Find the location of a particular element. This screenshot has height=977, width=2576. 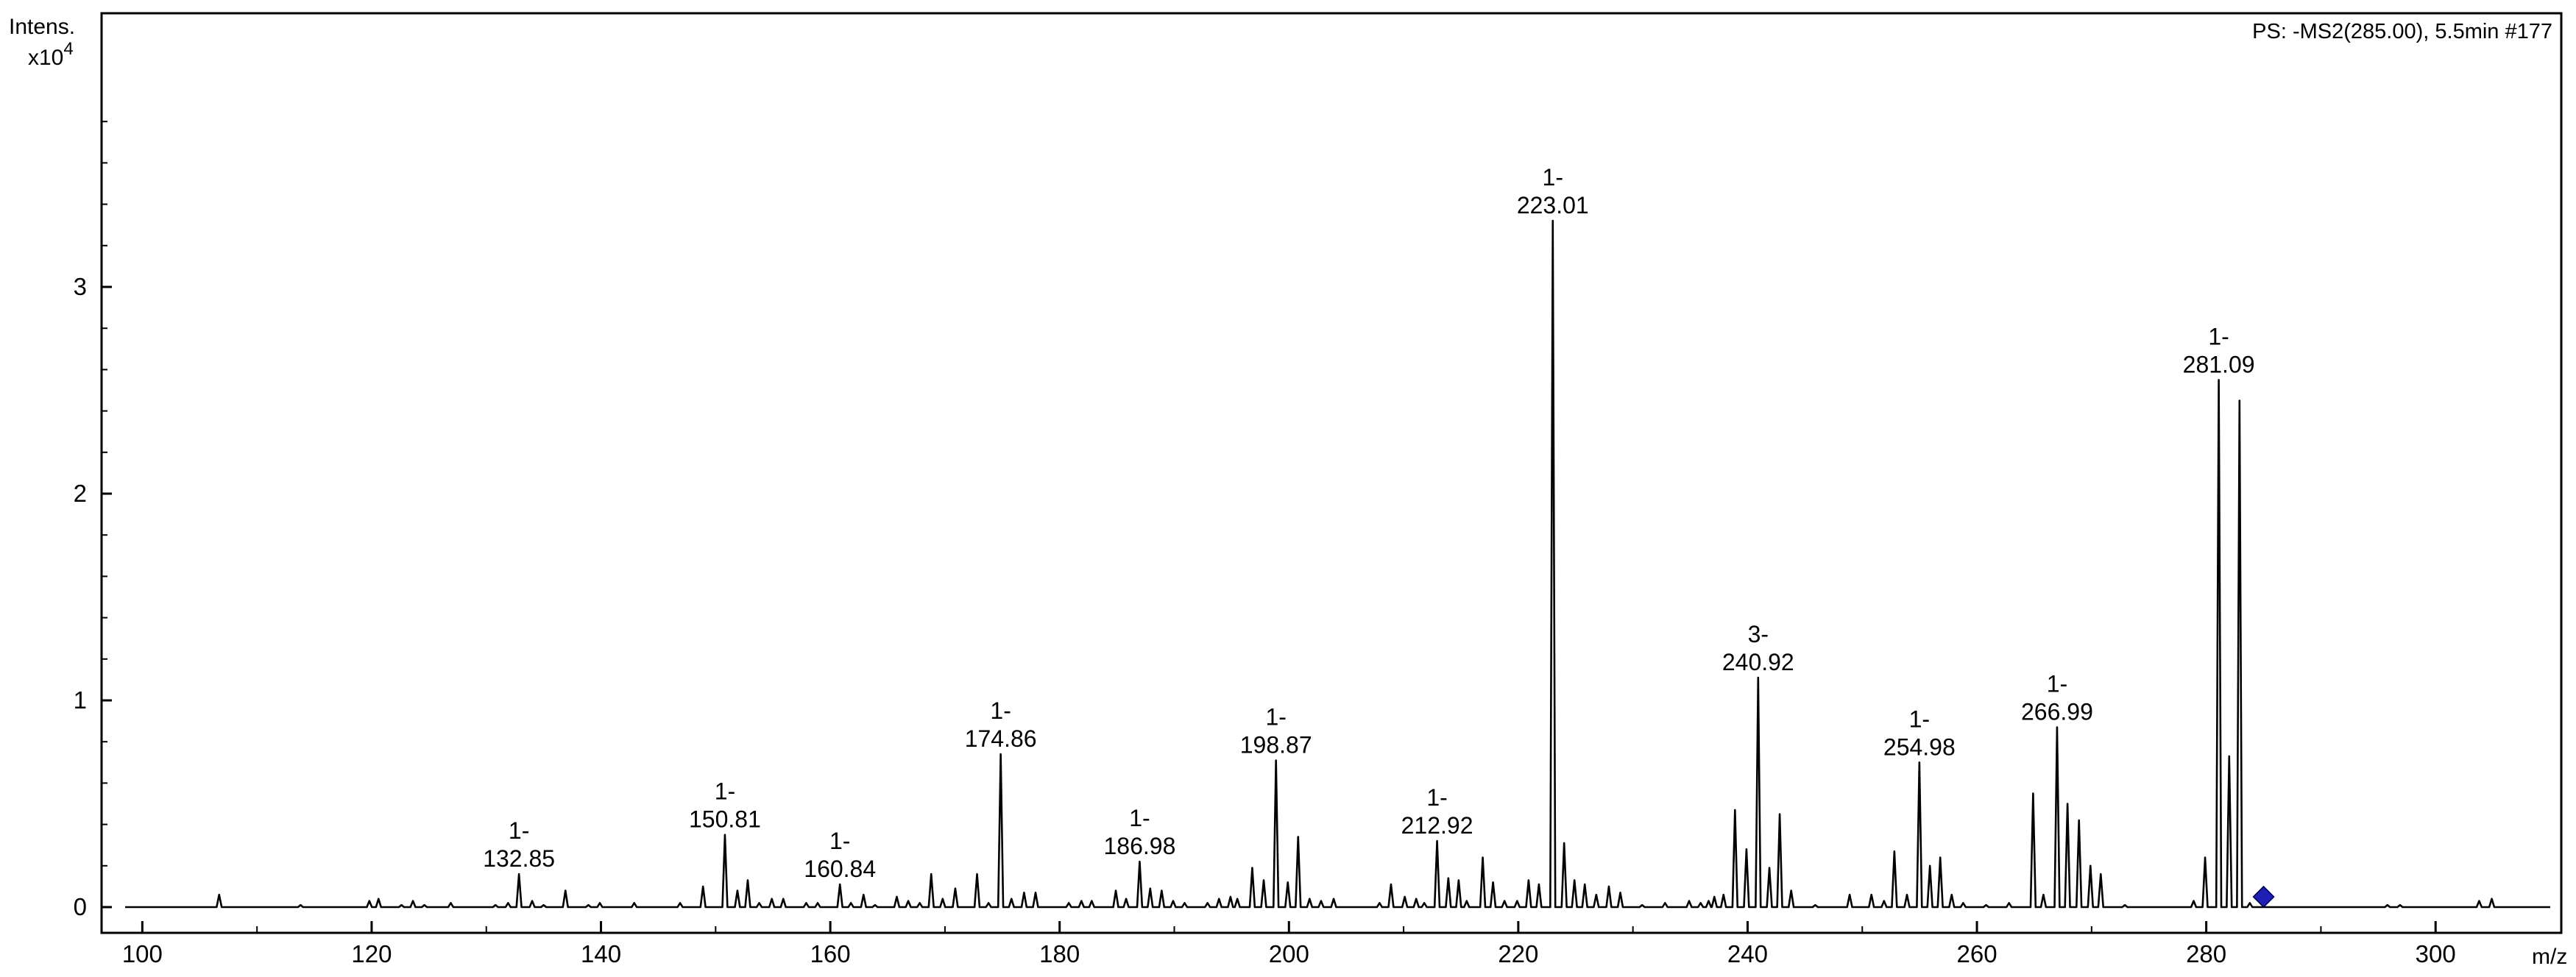

peak-annotation: 1-198.87 is located at coordinates (1276, 731).